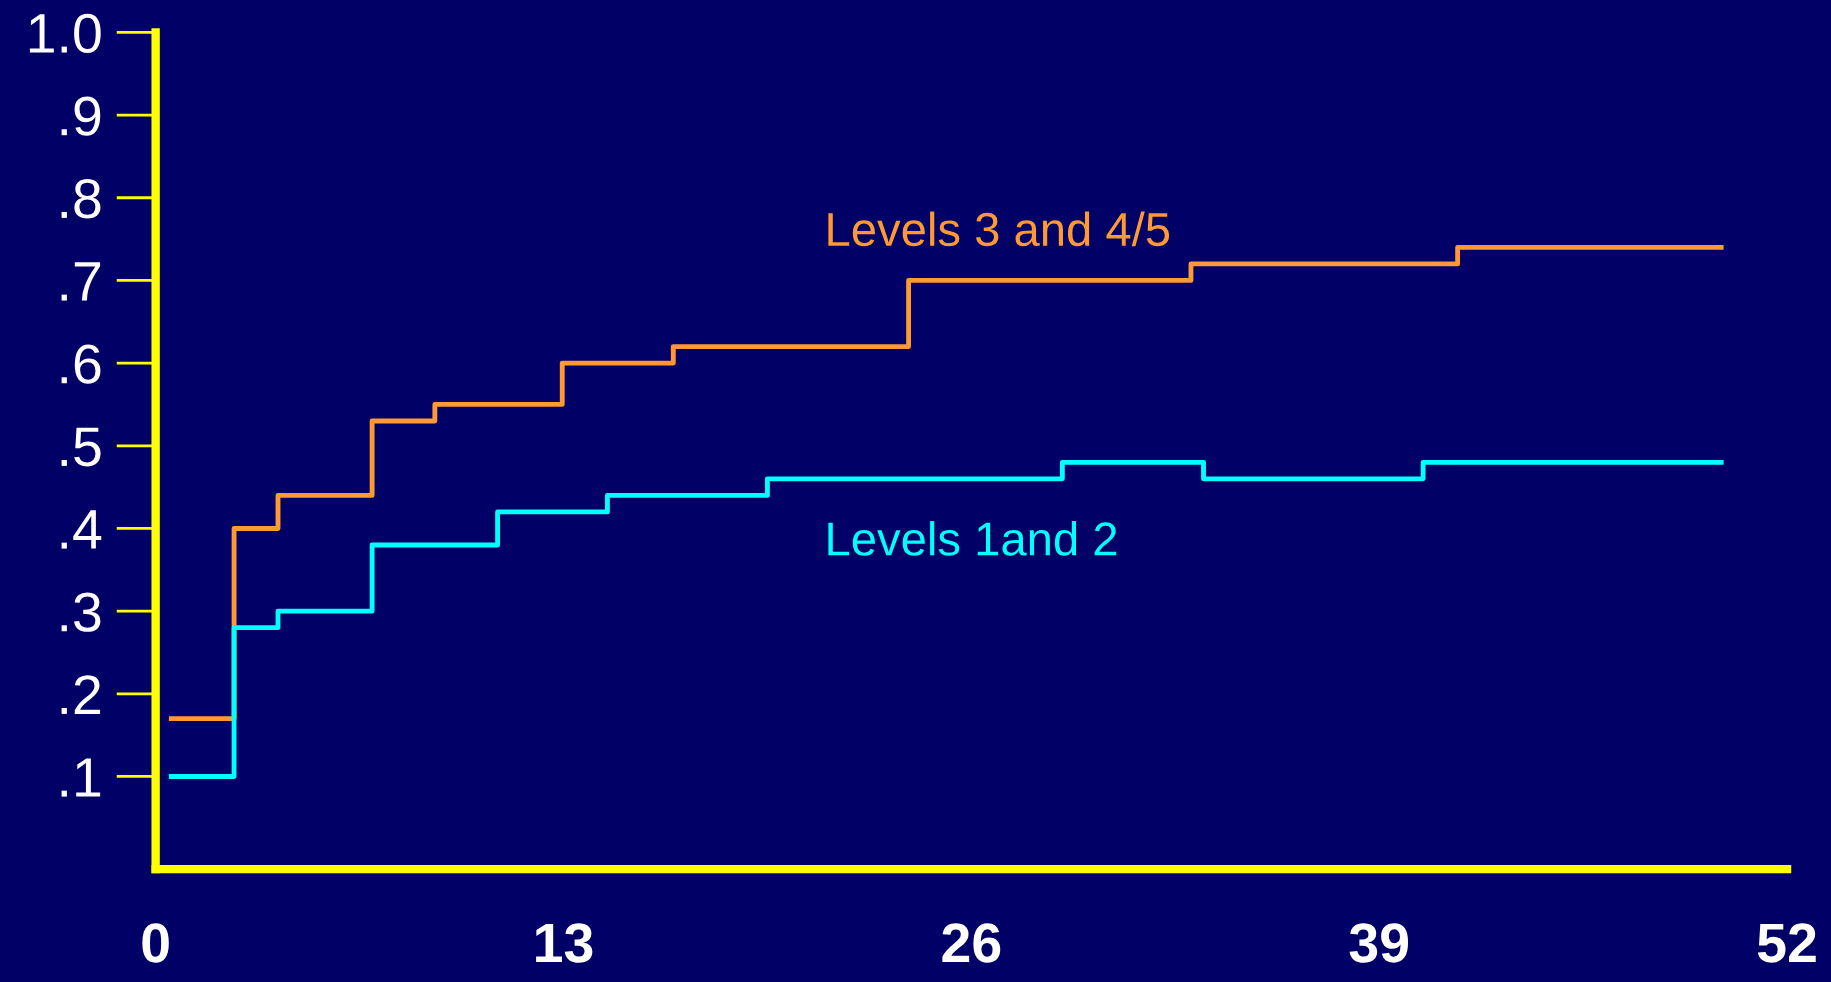 This screenshot has height=982, width=1831. Describe the element at coordinates (81, 116) in the screenshot. I see `y-tick-label: .9` at that location.